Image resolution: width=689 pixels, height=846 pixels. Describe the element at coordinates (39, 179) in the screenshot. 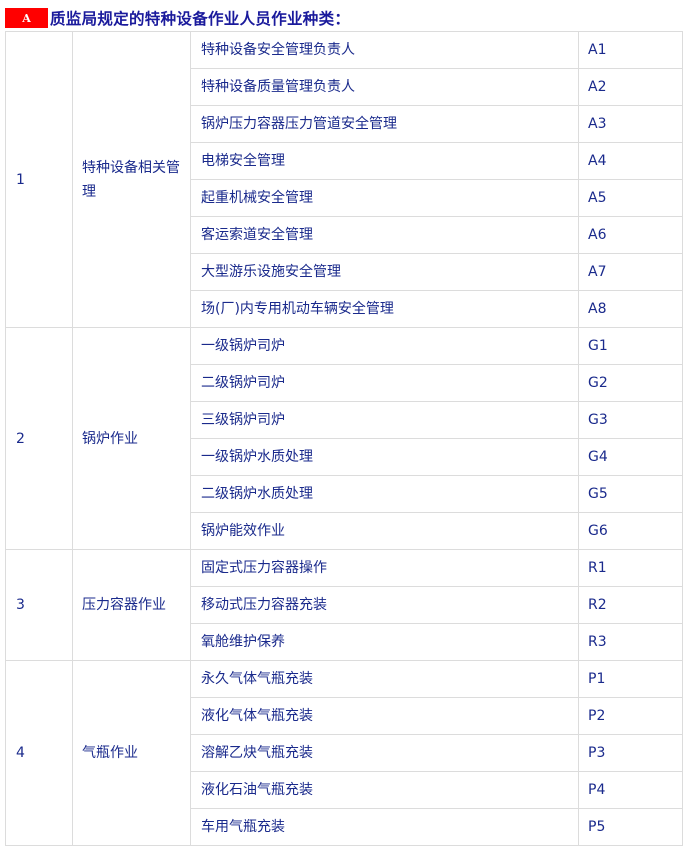

I see `group-number: 1` at that location.